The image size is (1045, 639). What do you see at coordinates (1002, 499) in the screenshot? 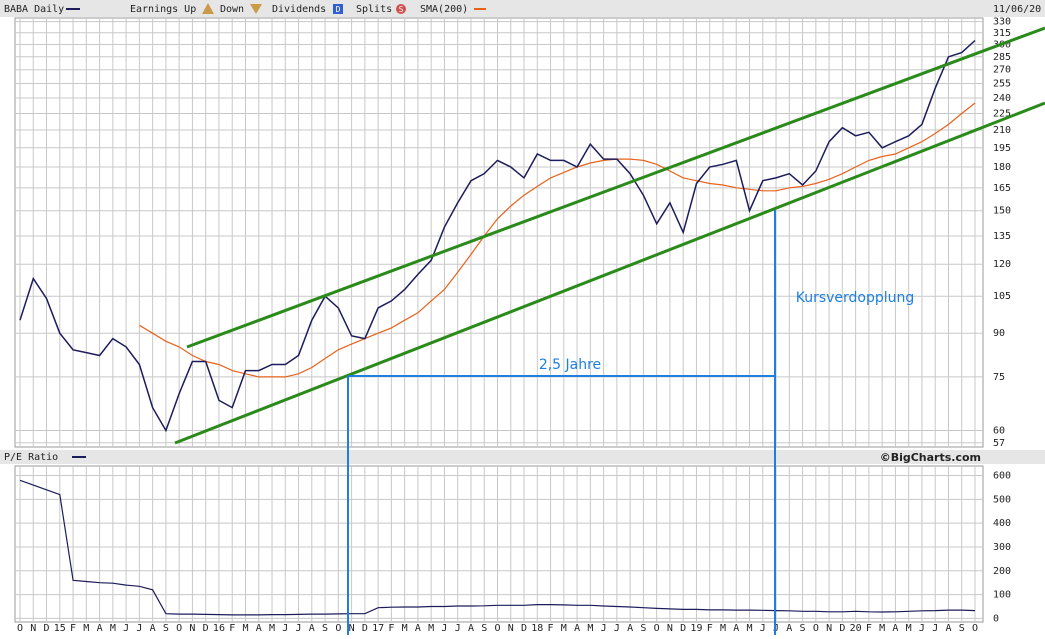
I see `y-tick-label: 500` at bounding box center [1002, 499].